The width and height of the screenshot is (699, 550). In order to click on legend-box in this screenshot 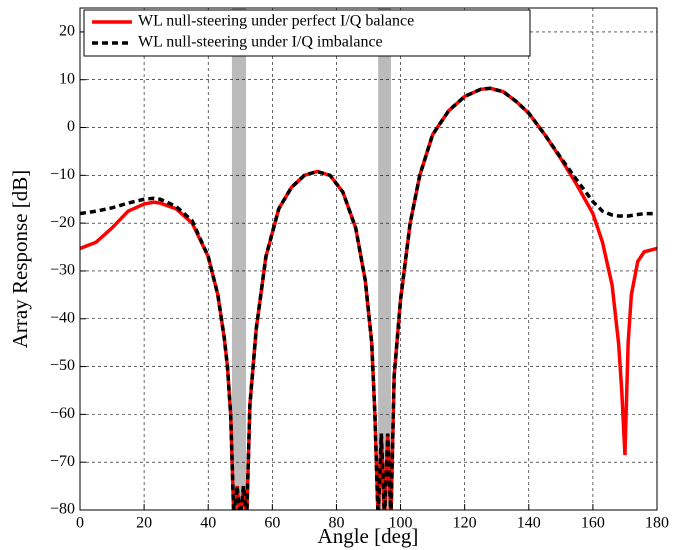, I will do `click(307, 33)`.